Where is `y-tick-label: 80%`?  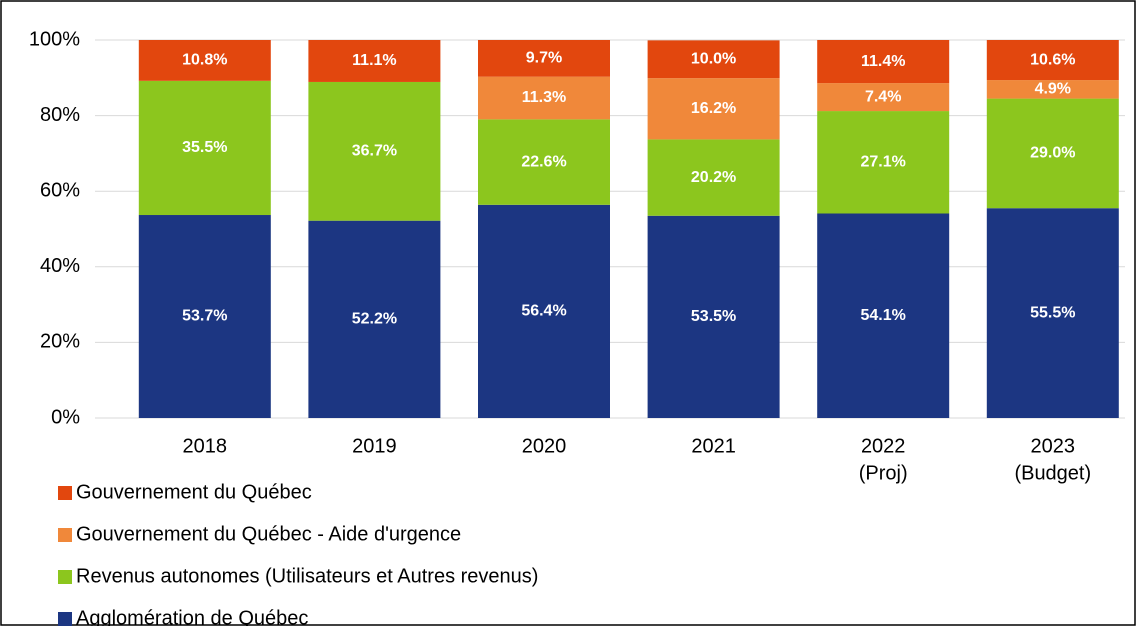
y-tick-label: 80% is located at coordinates (60, 115).